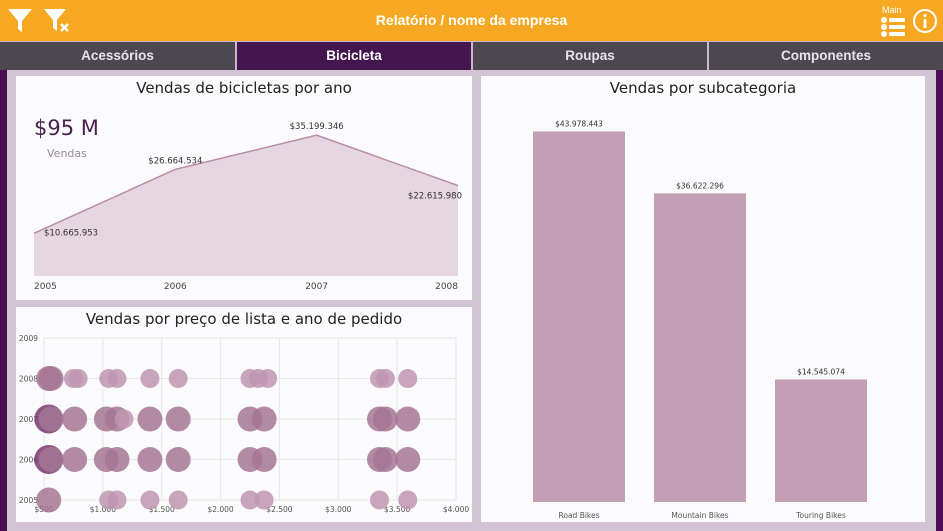  I want to click on data-label: $43.978.443, so click(579, 123).